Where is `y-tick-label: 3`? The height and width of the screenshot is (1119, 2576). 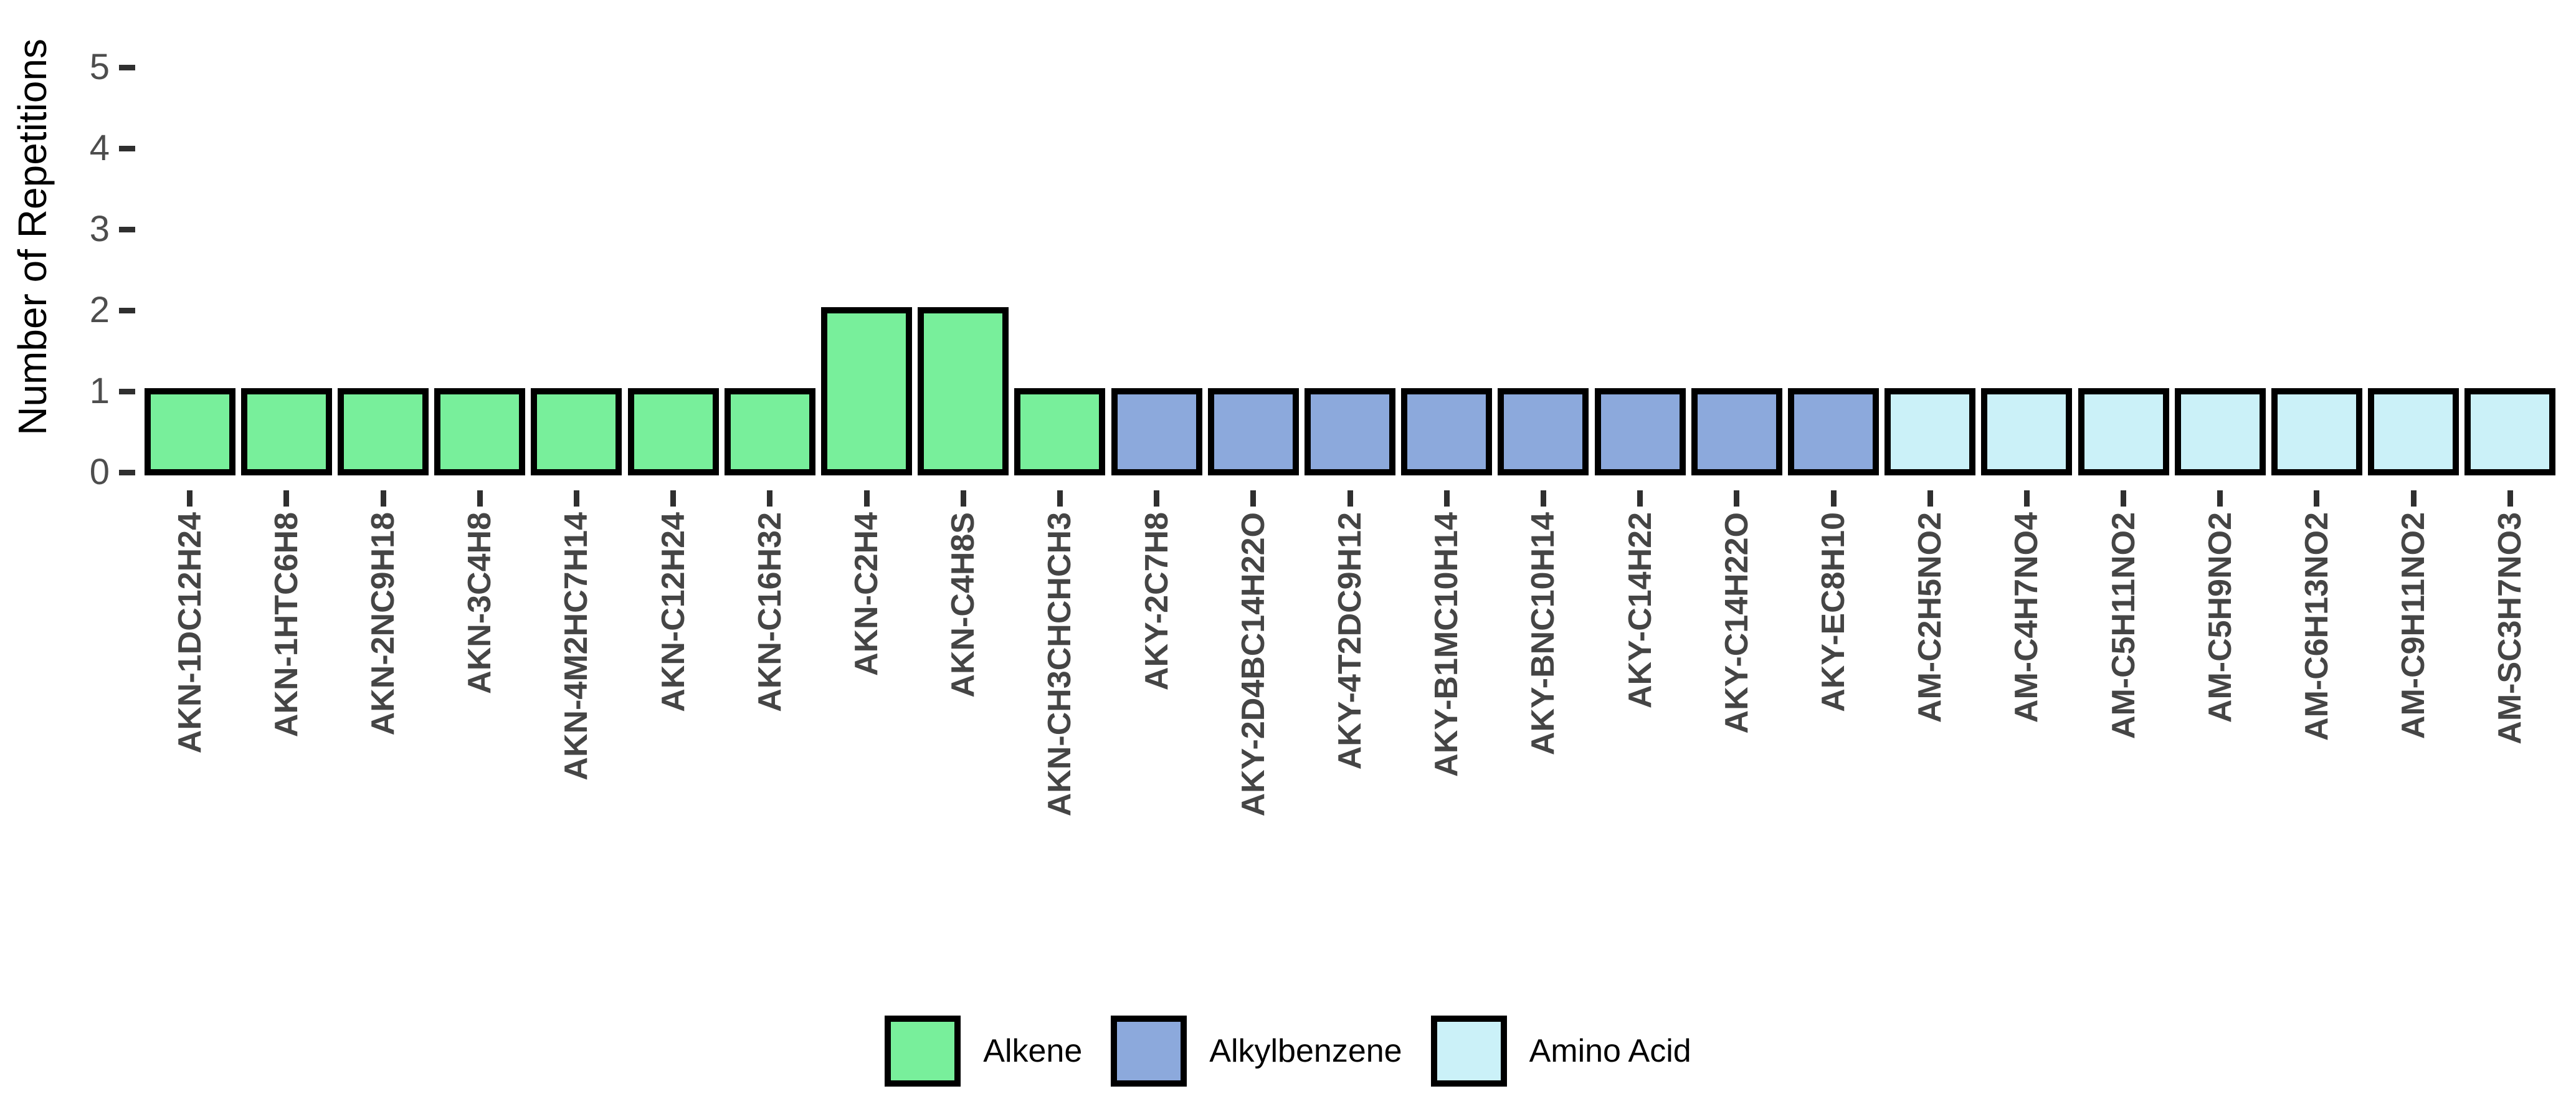
y-tick-label: 3 is located at coordinates (99, 229).